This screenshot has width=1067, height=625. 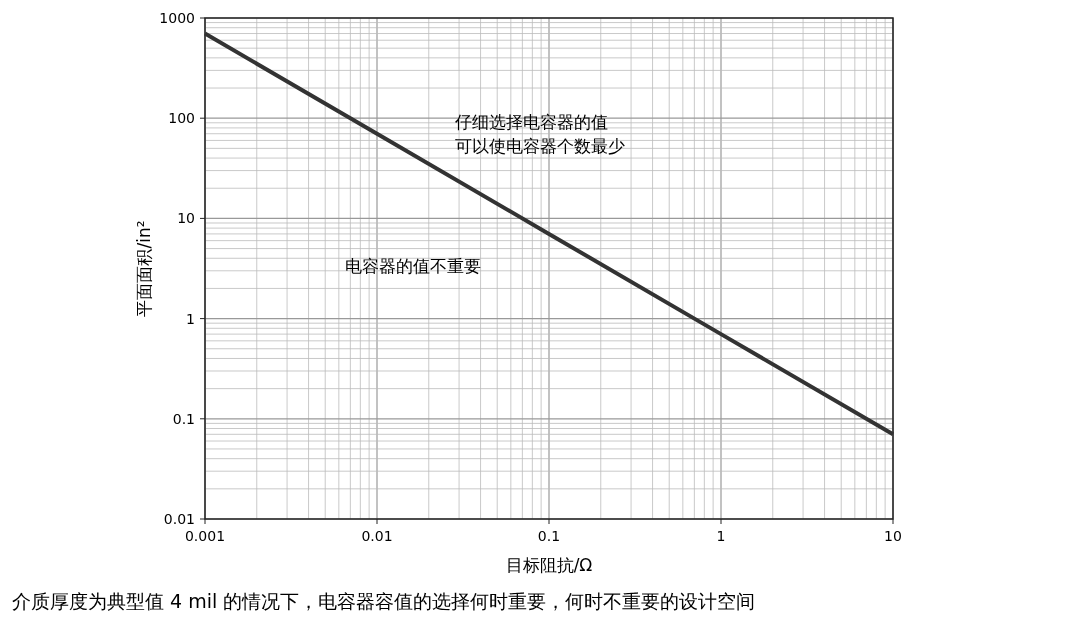 What do you see at coordinates (177, 18) in the screenshot?
I see `y-tick-label: 1000` at bounding box center [177, 18].